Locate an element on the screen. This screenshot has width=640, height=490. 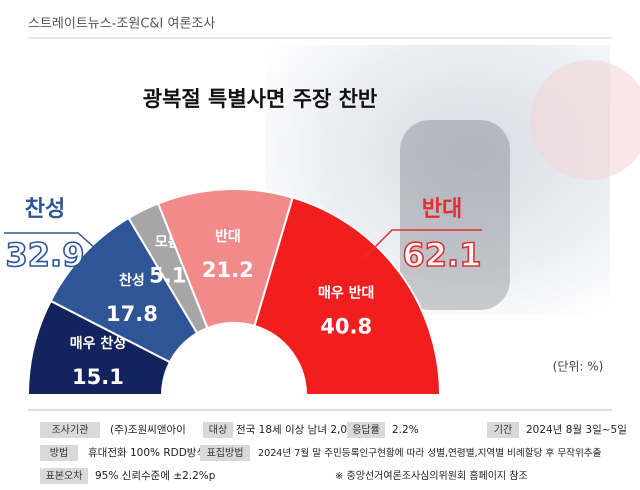
footer-label: 대상 is located at coordinates (218, 430).